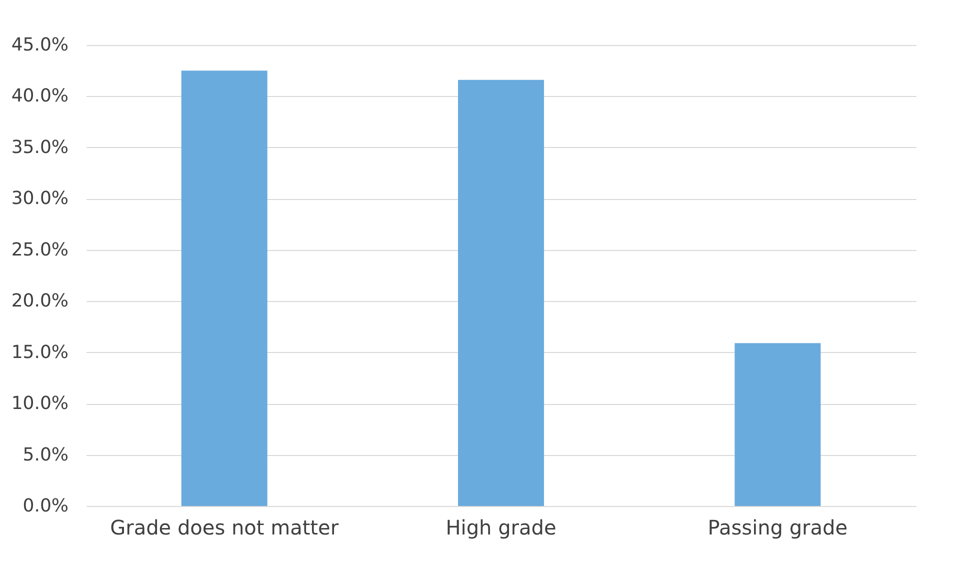 Image resolution: width=956 pixels, height=562 pixels. I want to click on y-tick-label: 35.0%, so click(39, 147).